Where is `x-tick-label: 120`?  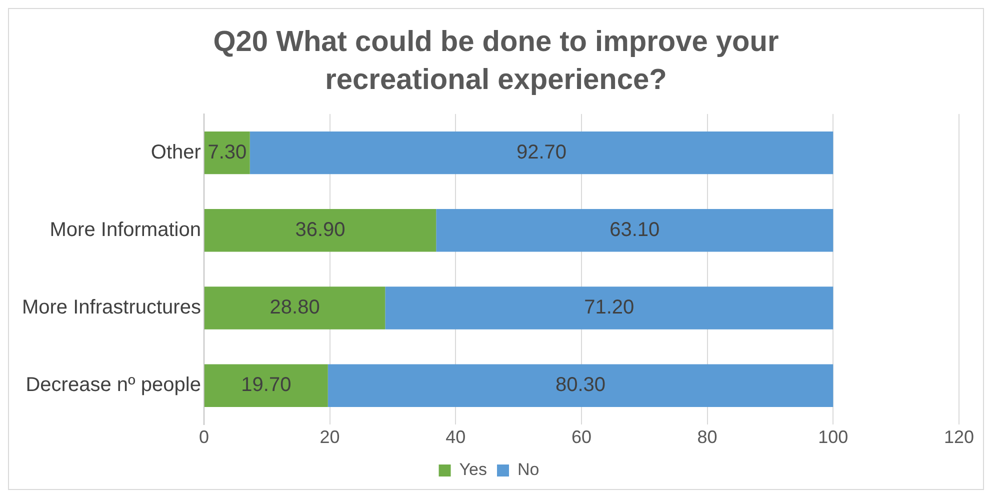 x-tick-label: 120 is located at coordinates (959, 437).